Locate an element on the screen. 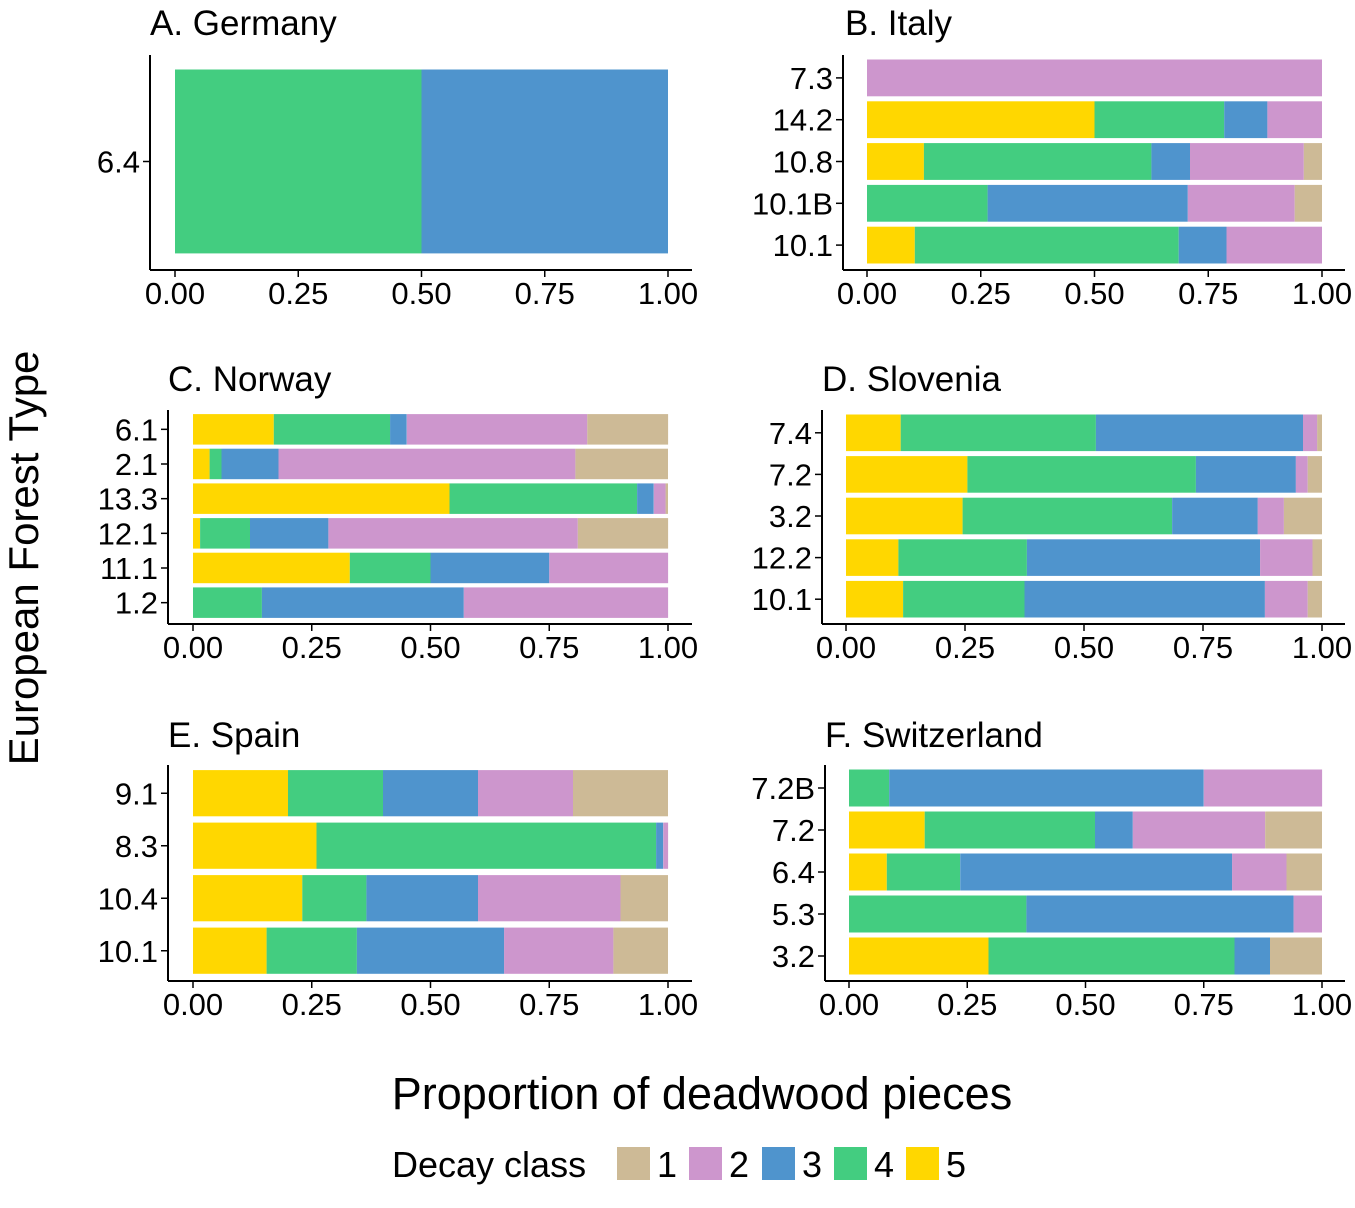  bar-segment-5.3-class-3 is located at coordinates (1160, 914).